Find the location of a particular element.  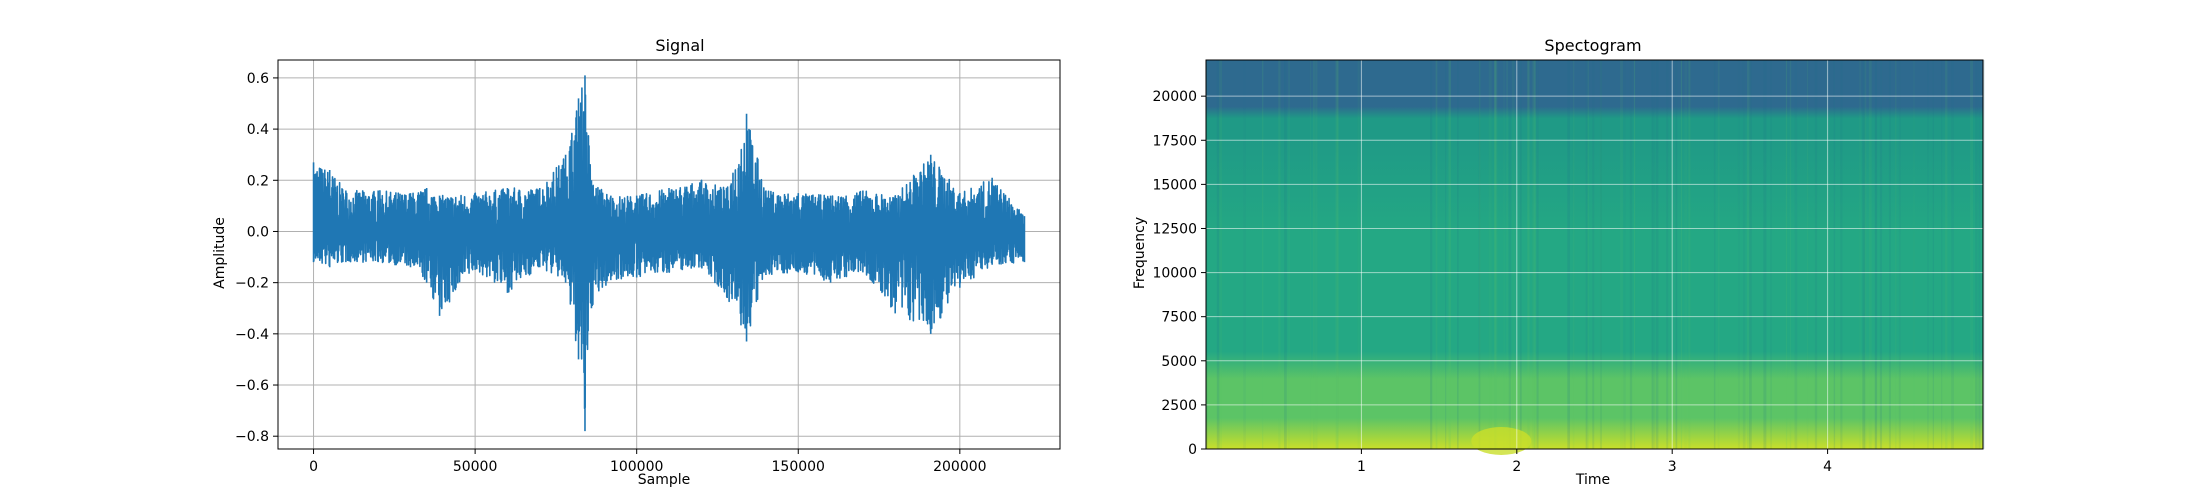

signal-x-tick-label: 100000 is located at coordinates (636, 467).